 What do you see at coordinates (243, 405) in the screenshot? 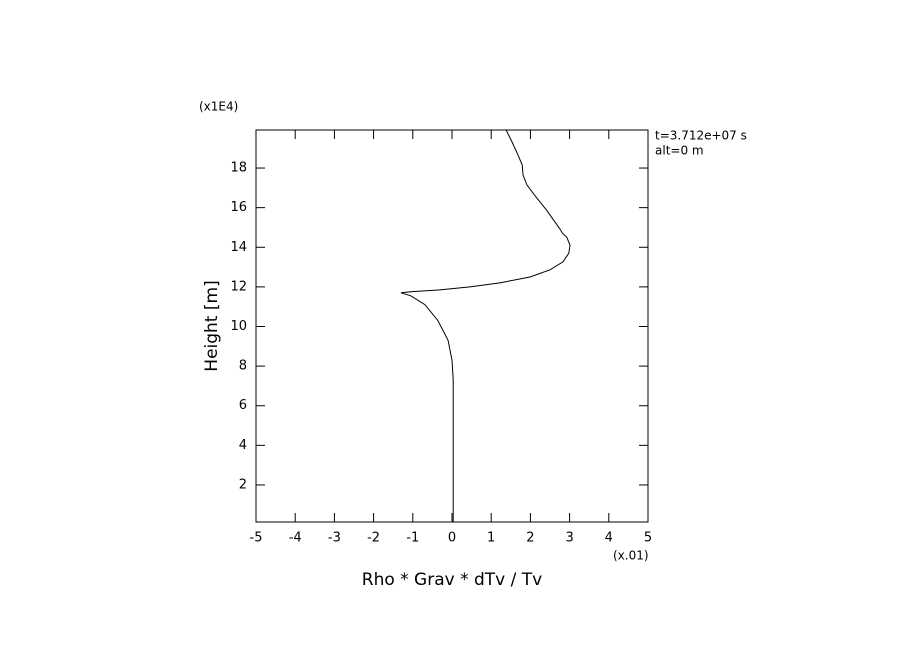
I see `y-tick-label: 6` at bounding box center [243, 405].